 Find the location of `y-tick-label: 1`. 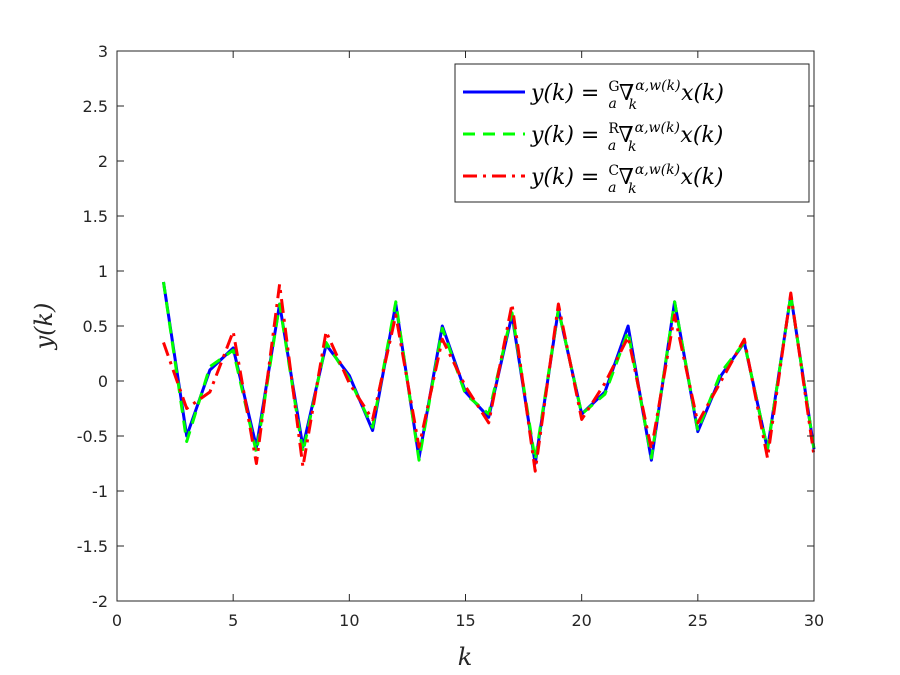

y-tick-label: 1 is located at coordinates (103, 271).